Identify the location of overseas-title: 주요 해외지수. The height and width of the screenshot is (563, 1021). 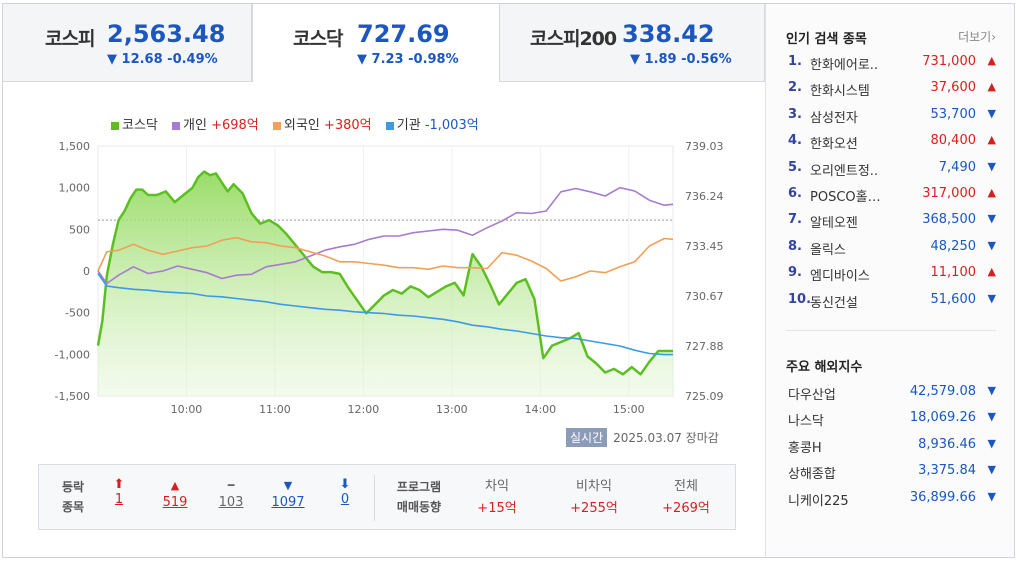
(824, 367).